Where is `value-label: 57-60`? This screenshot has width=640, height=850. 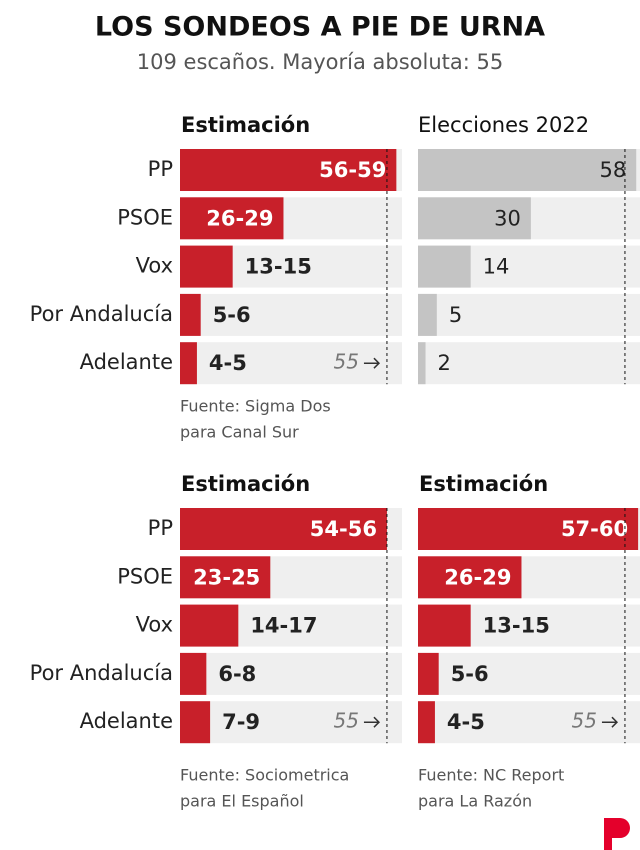
value-label: 57-60 is located at coordinates (594, 529).